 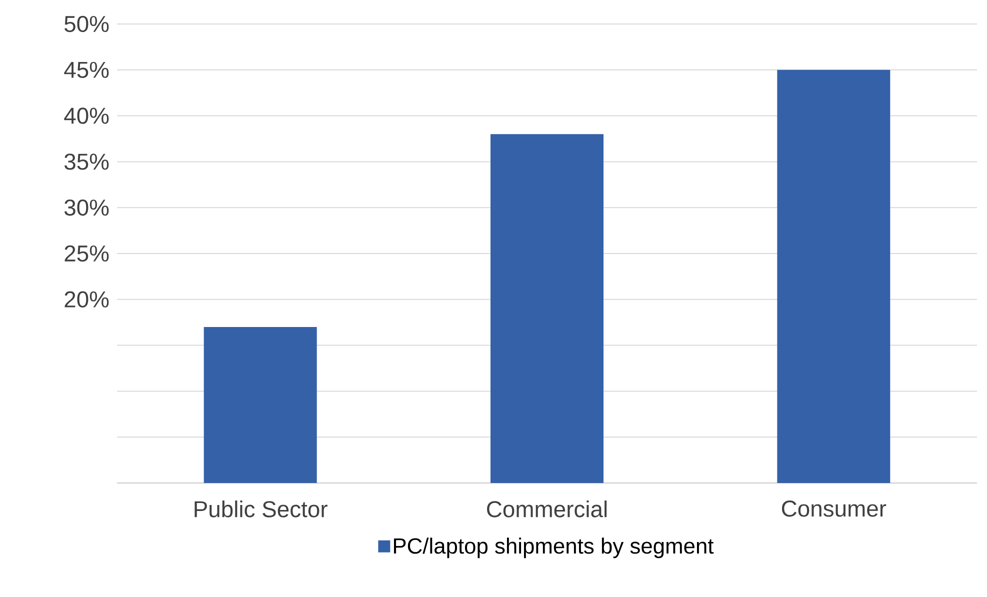 What do you see at coordinates (86, 24) in the screenshot?
I see `y-tick-label: 50%` at bounding box center [86, 24].